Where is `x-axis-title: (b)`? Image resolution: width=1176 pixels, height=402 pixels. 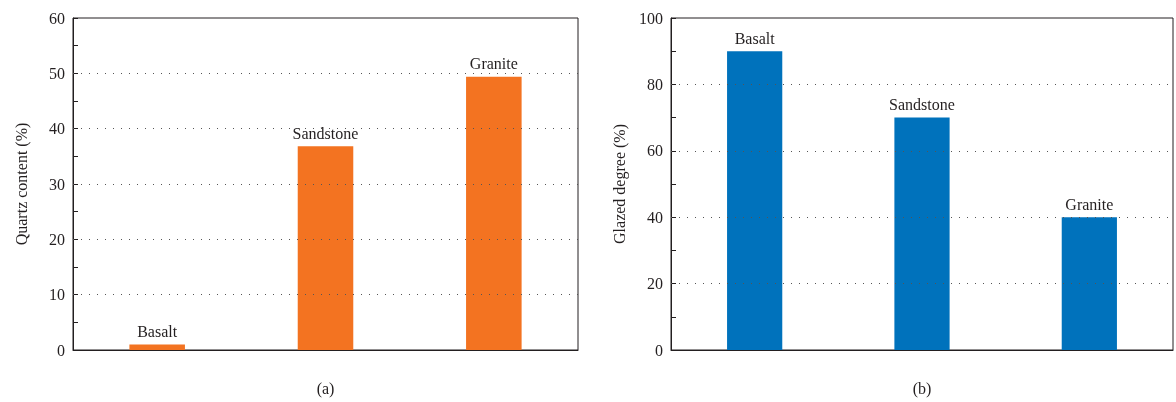
x-axis-title: (b) is located at coordinates (922, 388).